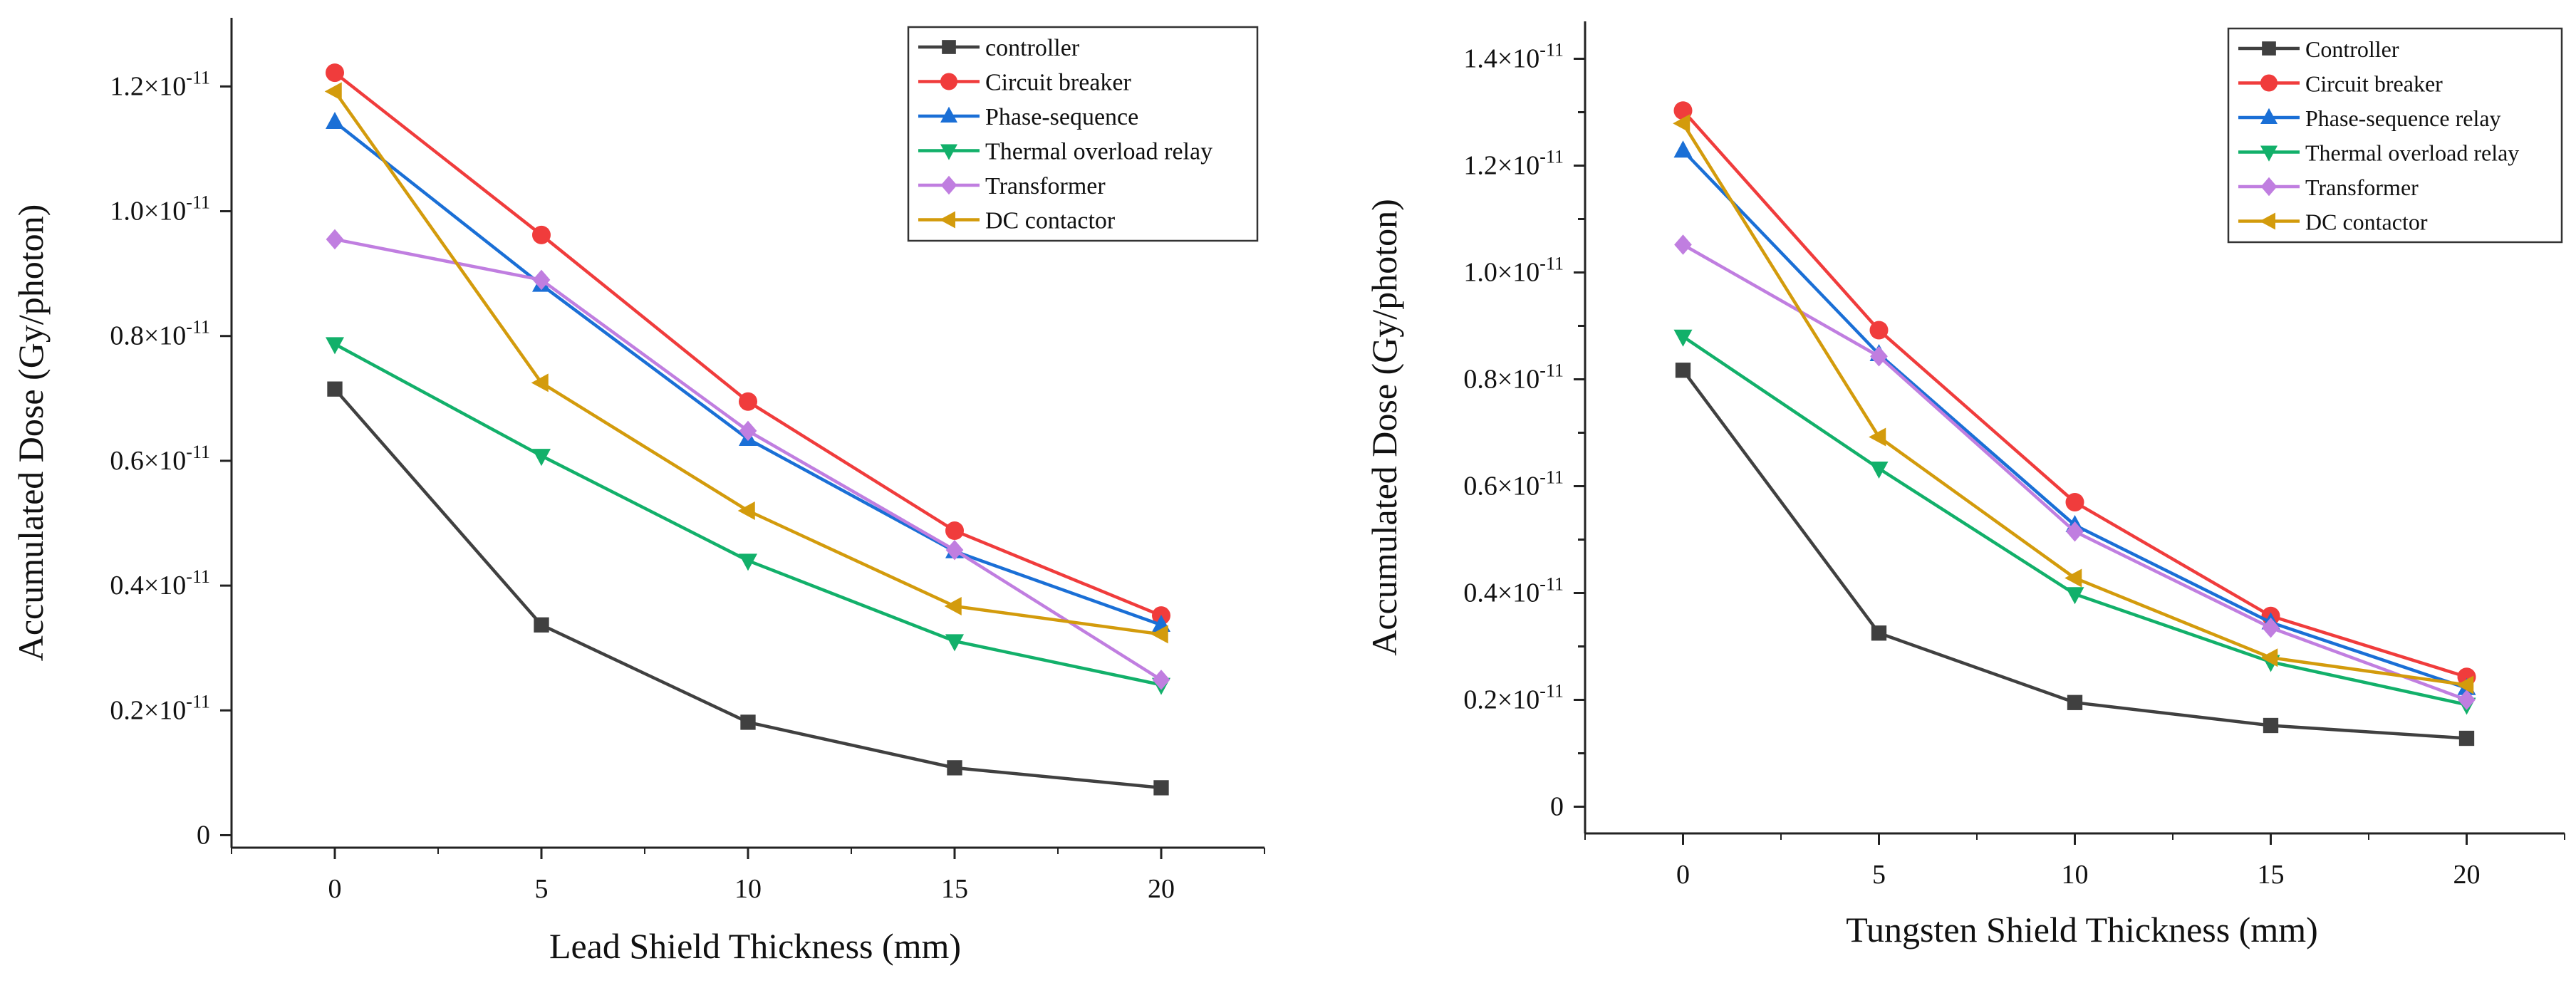 Image resolution: width=2576 pixels, height=983 pixels. What do you see at coordinates (1061, 117) in the screenshot?
I see `legend-label: Phase-sequence` at bounding box center [1061, 117].